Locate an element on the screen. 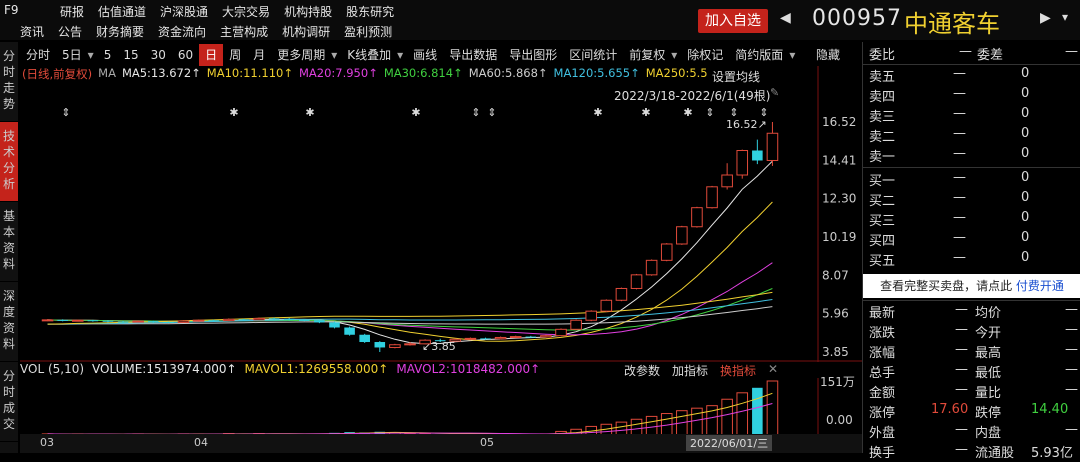 This screenshot has height=462, width=1080. volume-chart is located at coordinates (441, 407).